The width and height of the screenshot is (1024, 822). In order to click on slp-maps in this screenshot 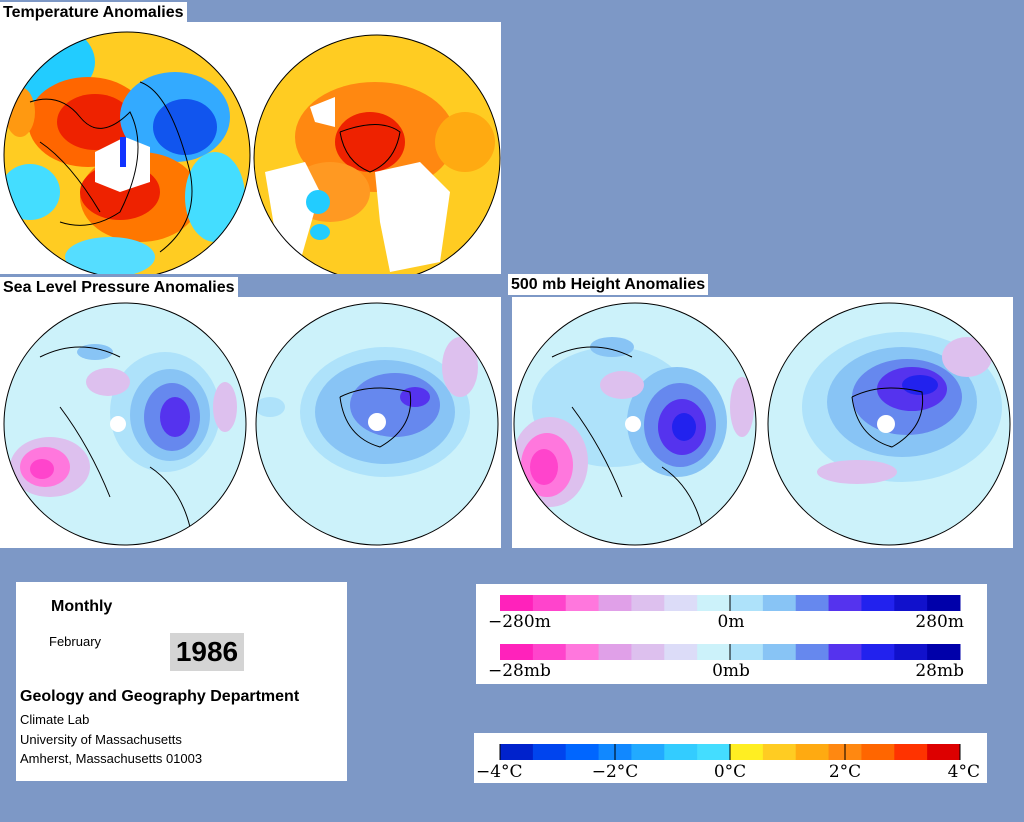, I will do `click(251, 424)`.